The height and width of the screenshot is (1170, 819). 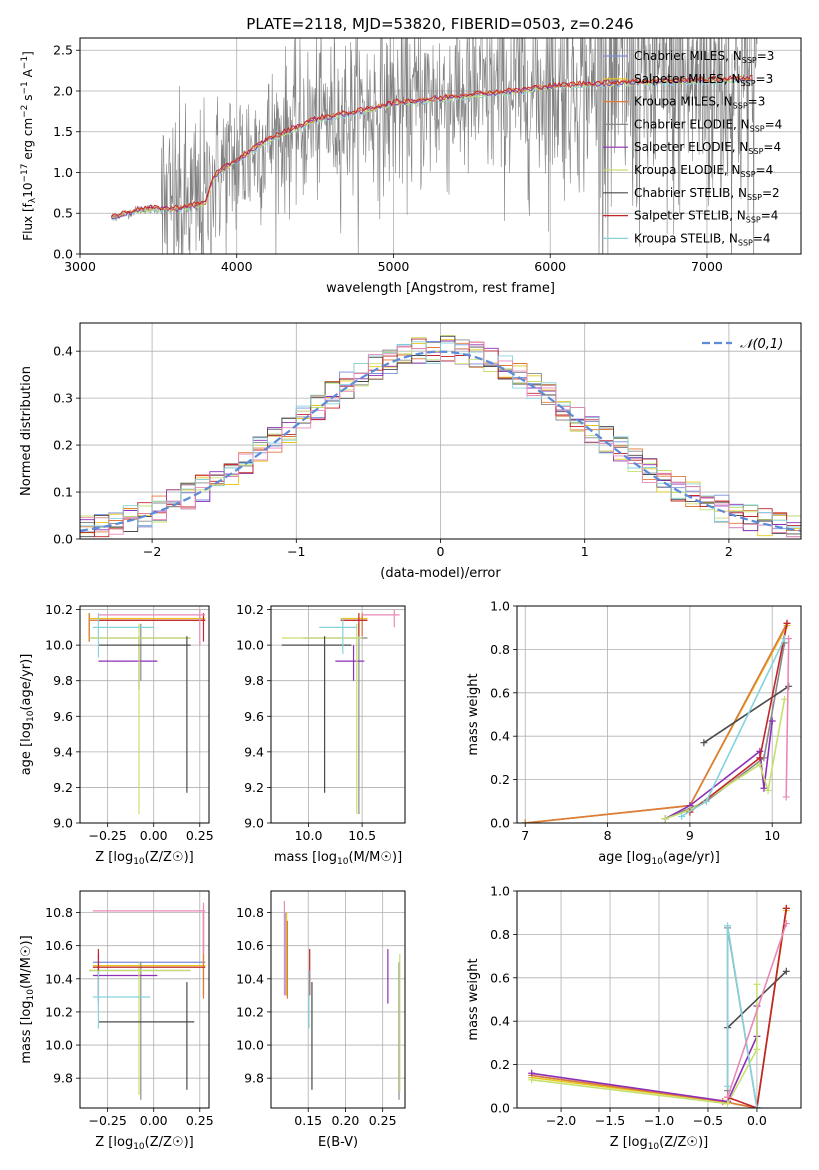 I want to click on legend-label: Kroupa ELODIE, NSSP=4, so click(x=703, y=171).